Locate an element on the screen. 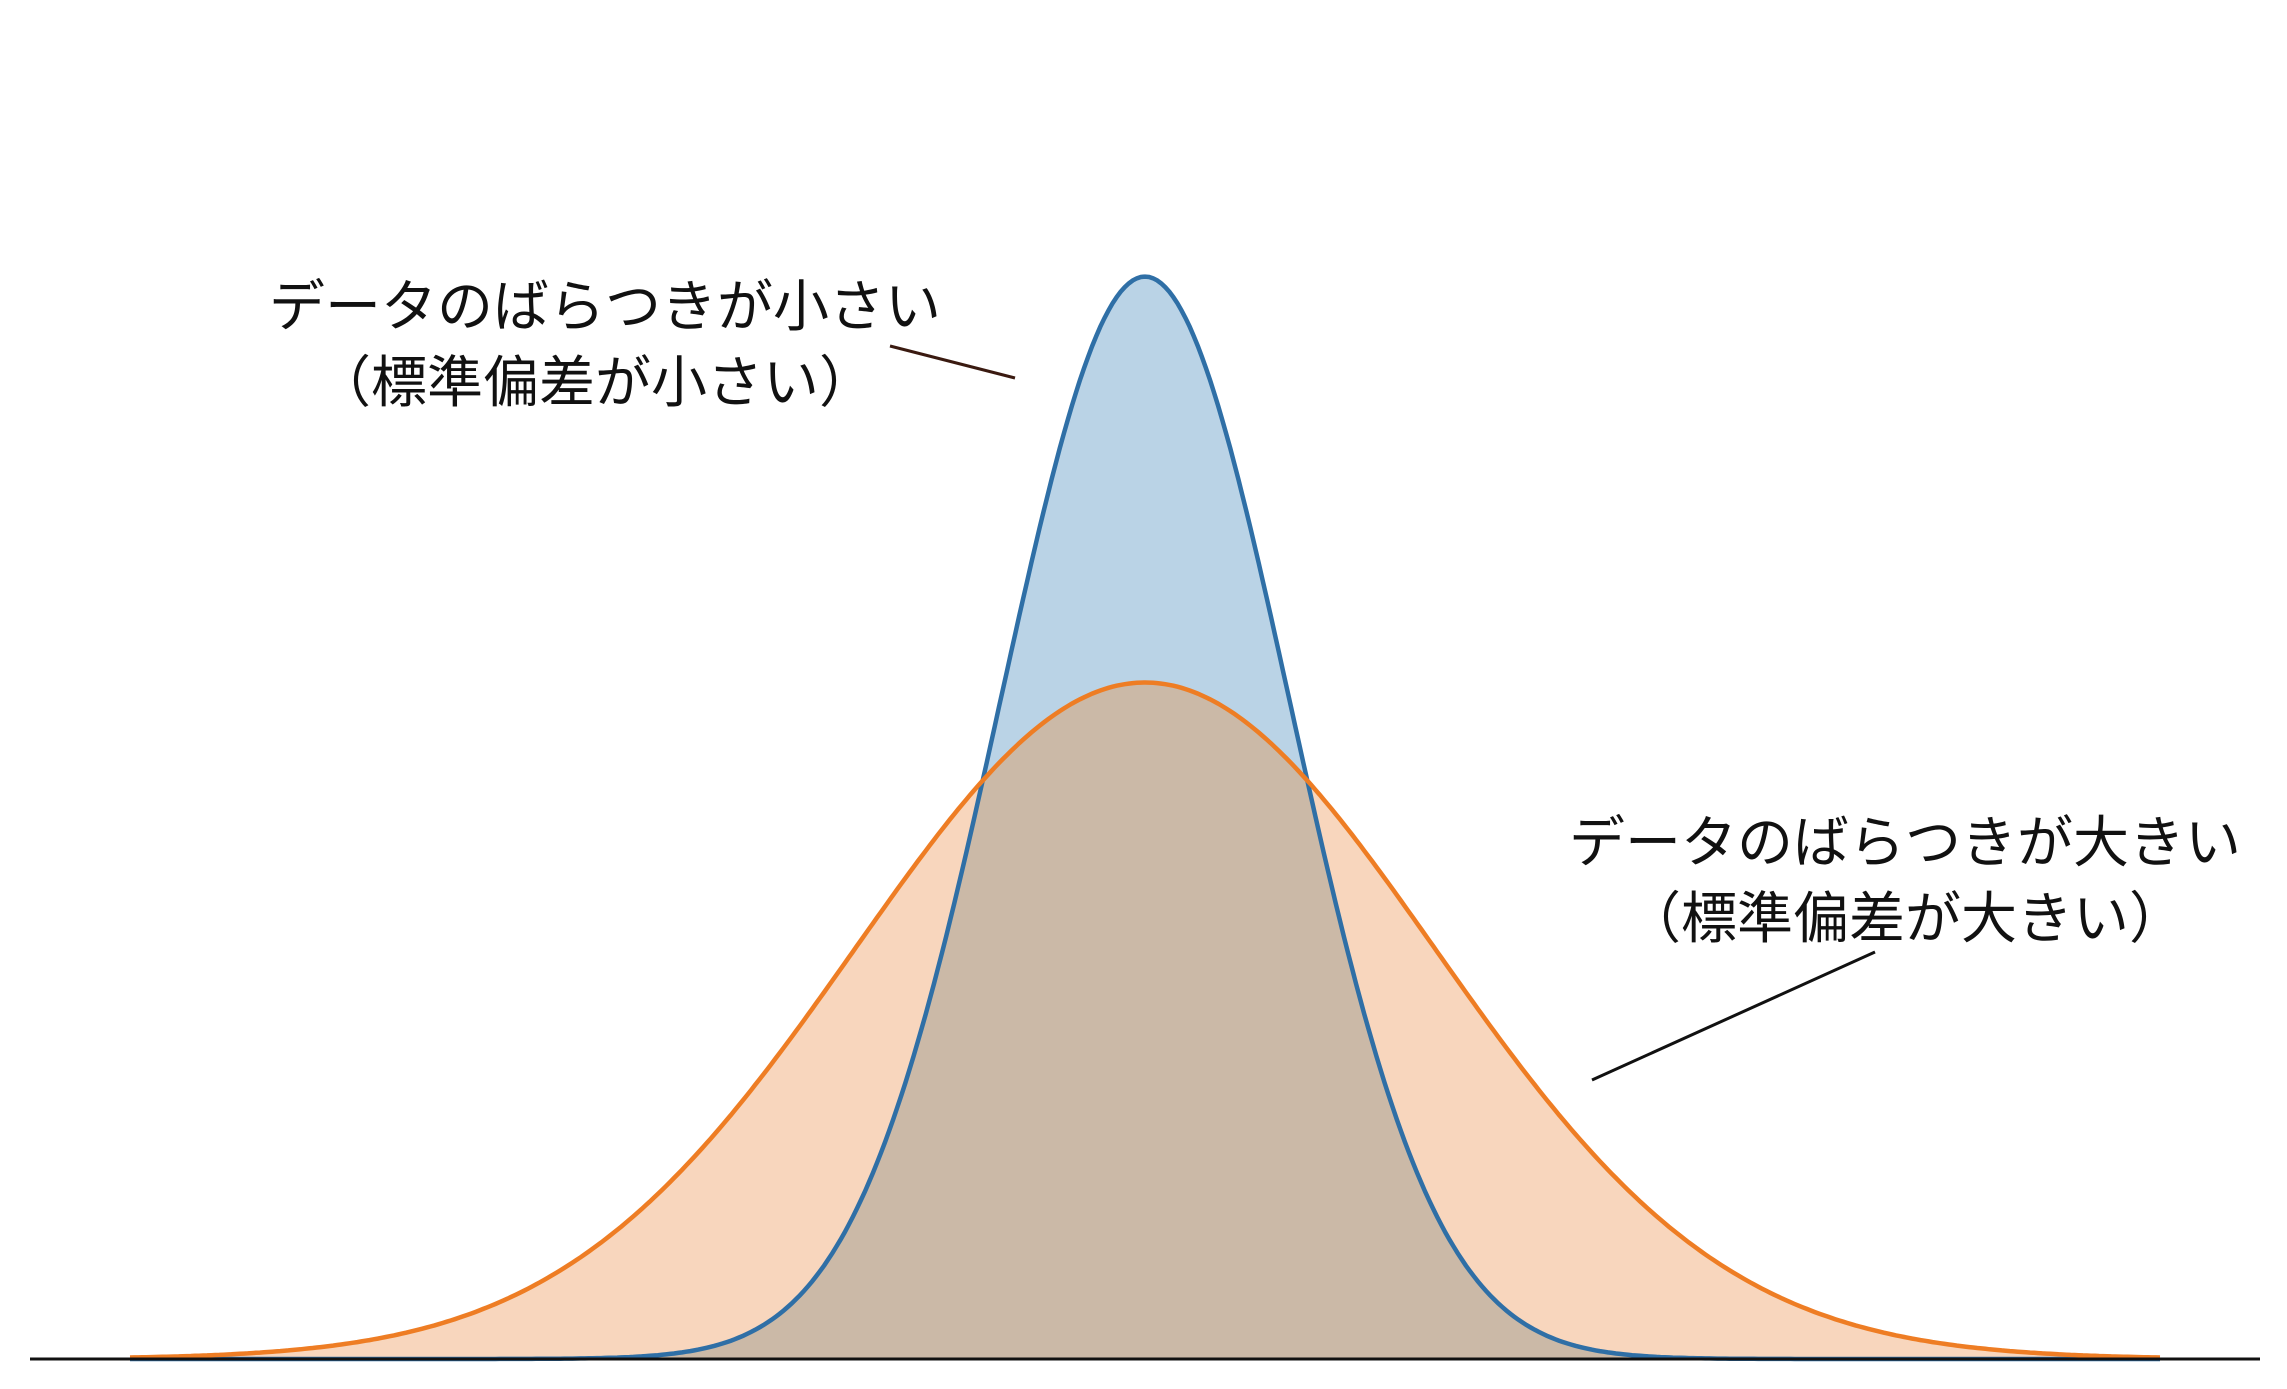 The height and width of the screenshot is (1389, 2287). annotation-large-spread: データのばらつきが大きい （標準偏差が大きい） is located at coordinates (1905, 881).